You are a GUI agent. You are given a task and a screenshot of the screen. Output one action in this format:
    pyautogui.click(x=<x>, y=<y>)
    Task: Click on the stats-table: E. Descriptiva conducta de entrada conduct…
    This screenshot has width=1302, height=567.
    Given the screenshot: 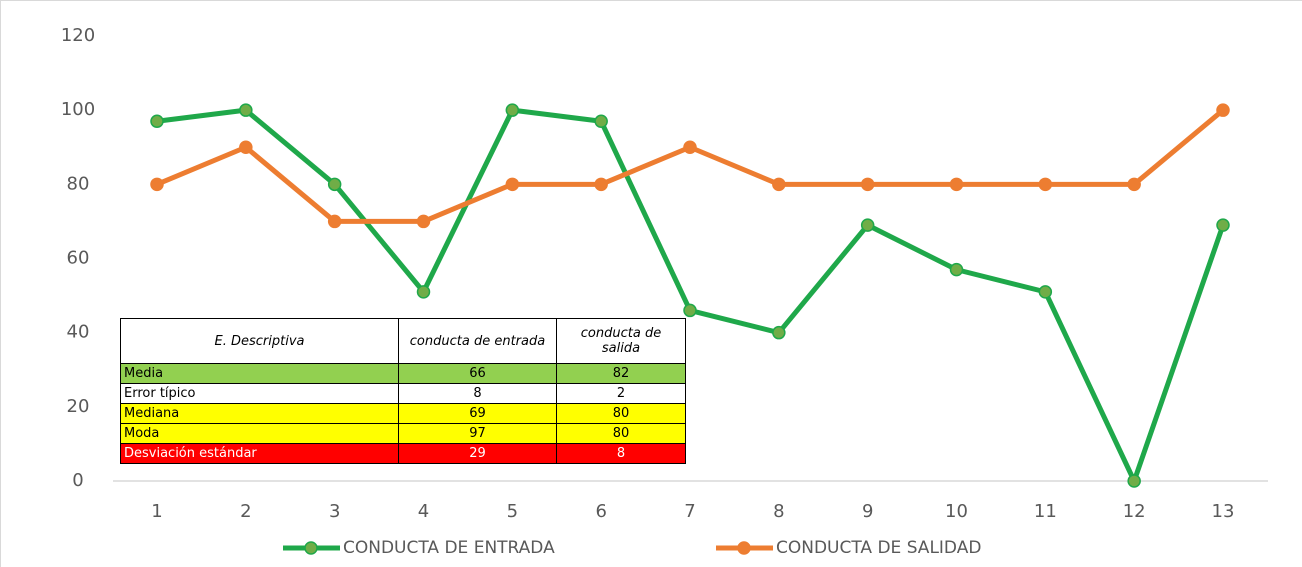 What is the action you would take?
    pyautogui.click(x=403, y=391)
    